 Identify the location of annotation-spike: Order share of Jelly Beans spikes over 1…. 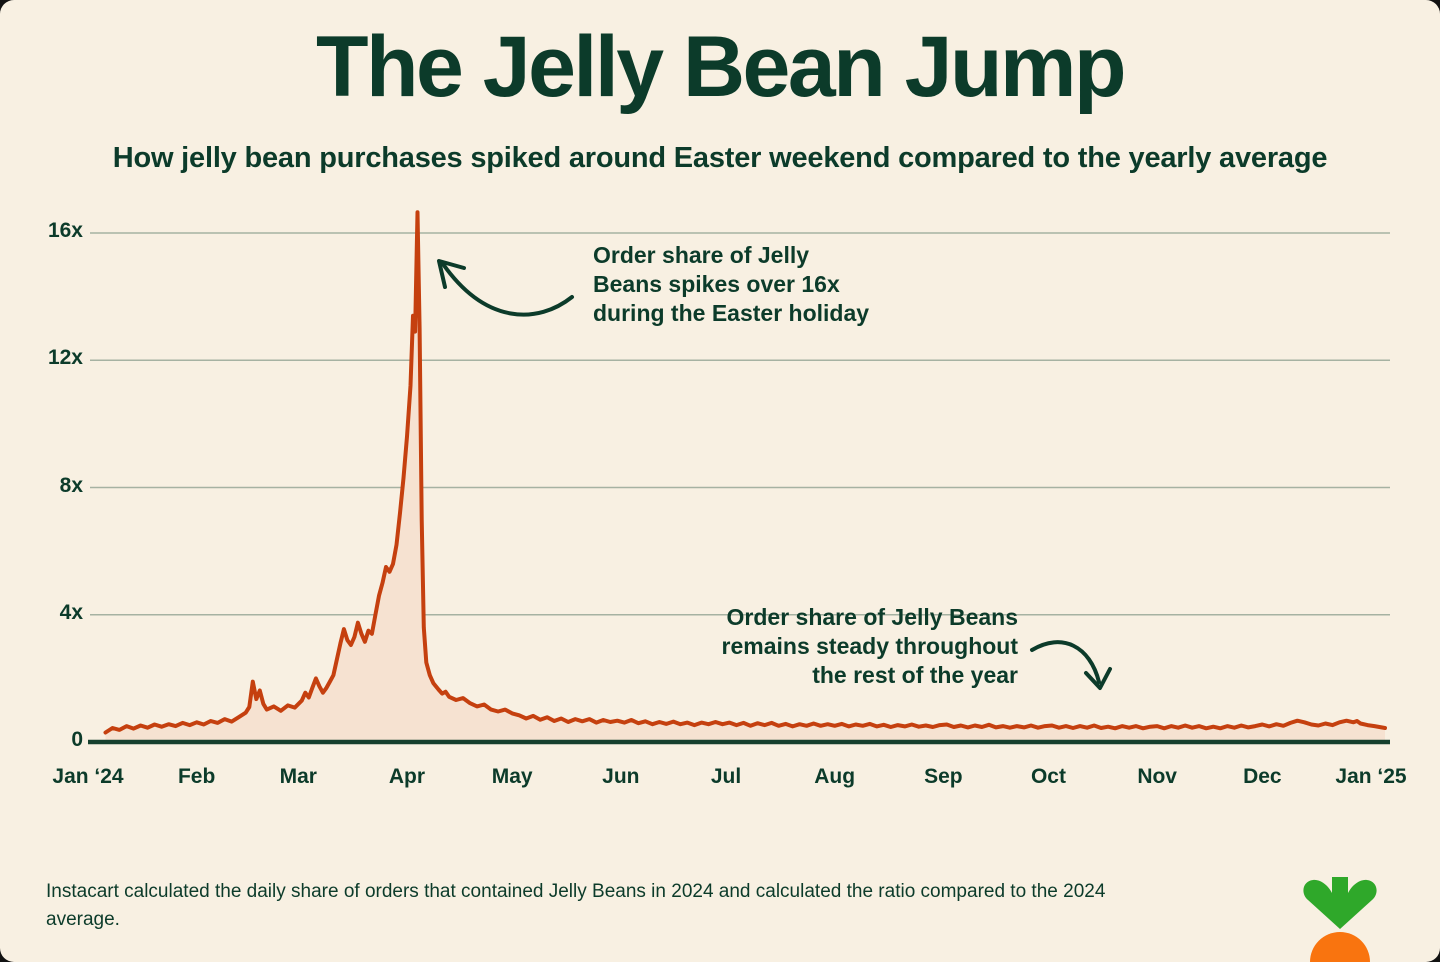
(731, 284).